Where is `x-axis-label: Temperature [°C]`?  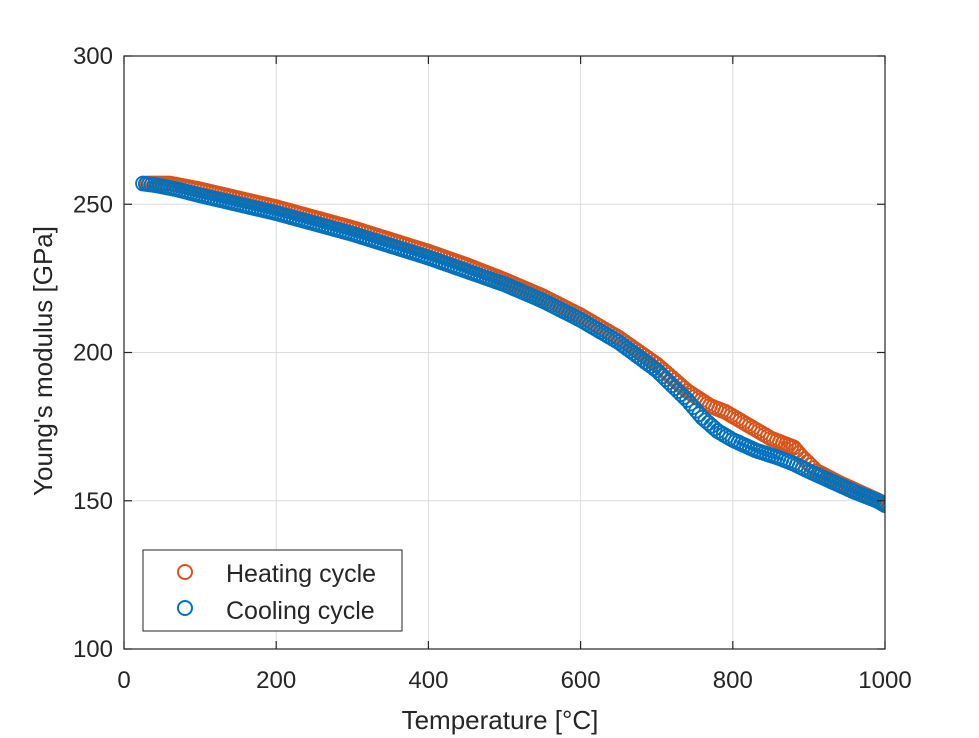
x-axis-label: Temperature [°C] is located at coordinates (500, 720).